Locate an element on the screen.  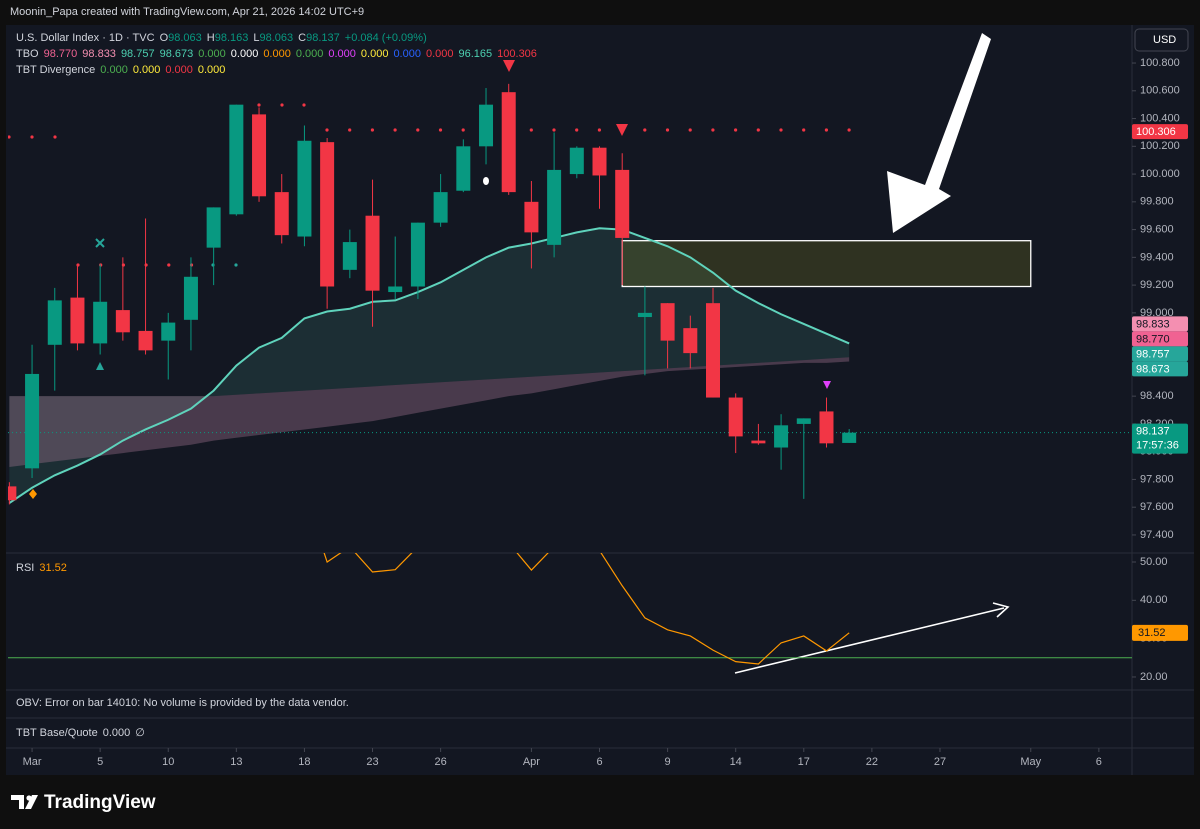
currency-button is located at coordinates (1161, 40).